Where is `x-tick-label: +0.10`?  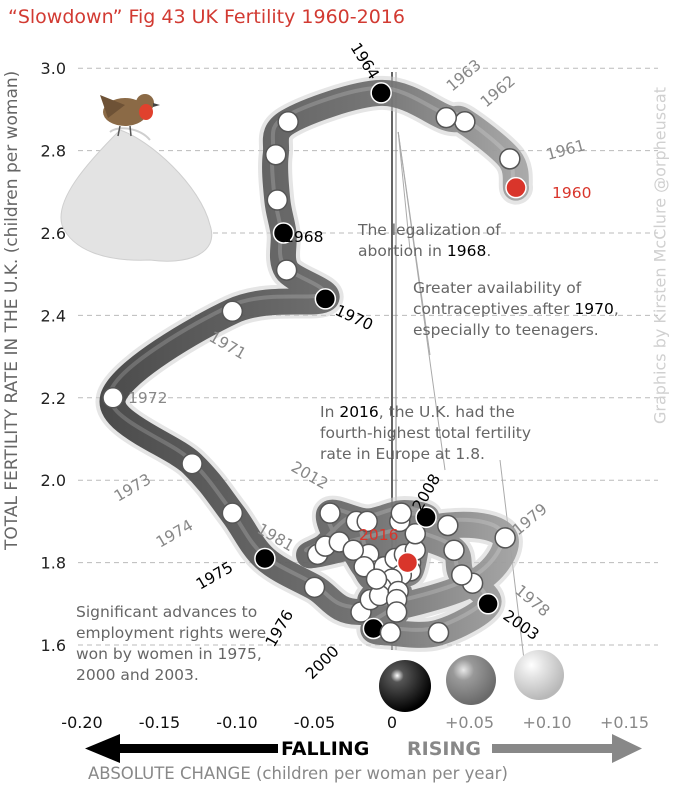 x-tick-label: +0.10 is located at coordinates (546, 722).